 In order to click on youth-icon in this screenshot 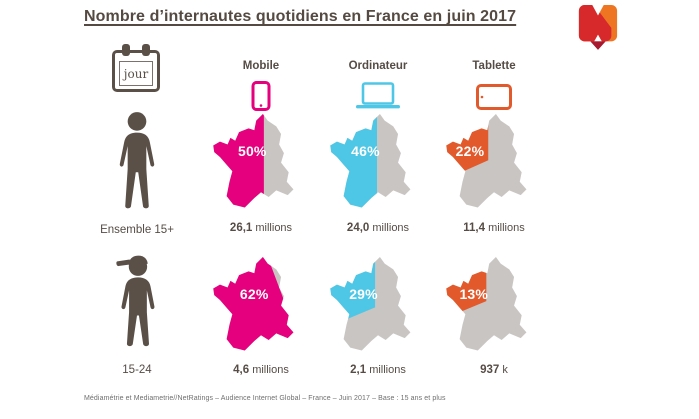, I will do `click(135, 301)`.